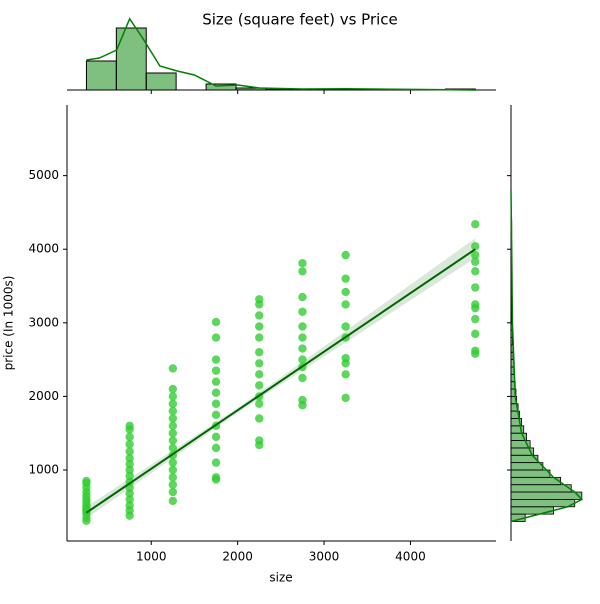  I want to click on x-tick-label: 2000, so click(237, 557).